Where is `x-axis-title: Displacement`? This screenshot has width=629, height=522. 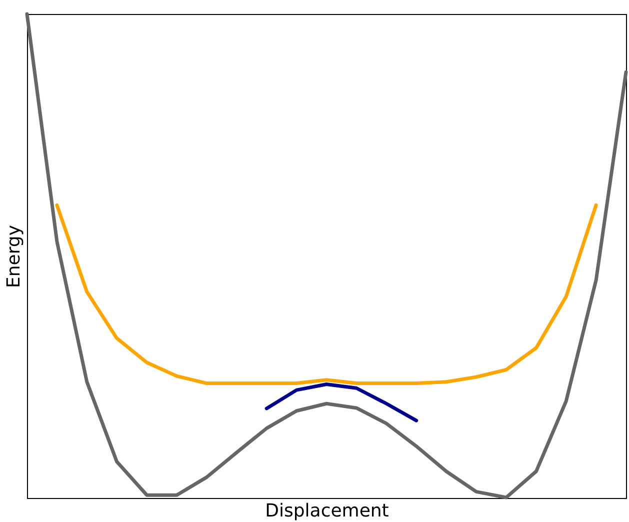 x-axis-title: Displacement is located at coordinates (327, 511).